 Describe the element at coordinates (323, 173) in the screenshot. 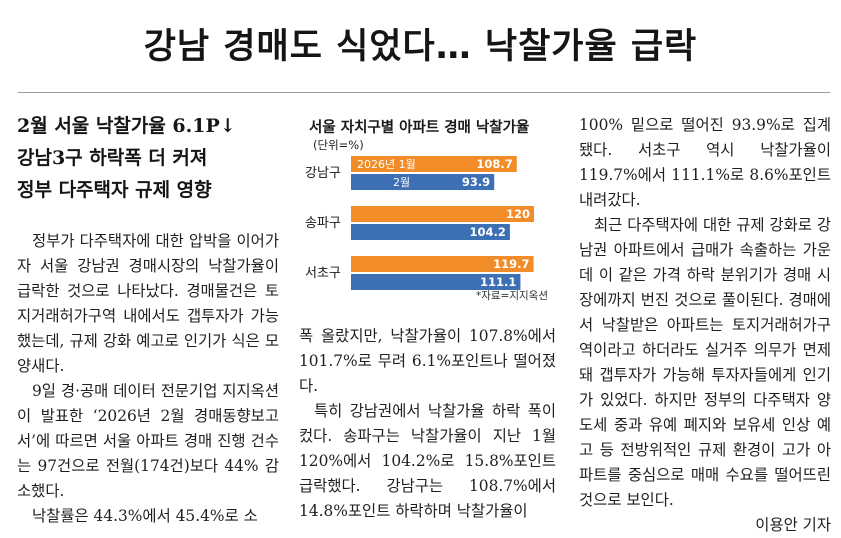

I see `category-label: 강남구` at that location.